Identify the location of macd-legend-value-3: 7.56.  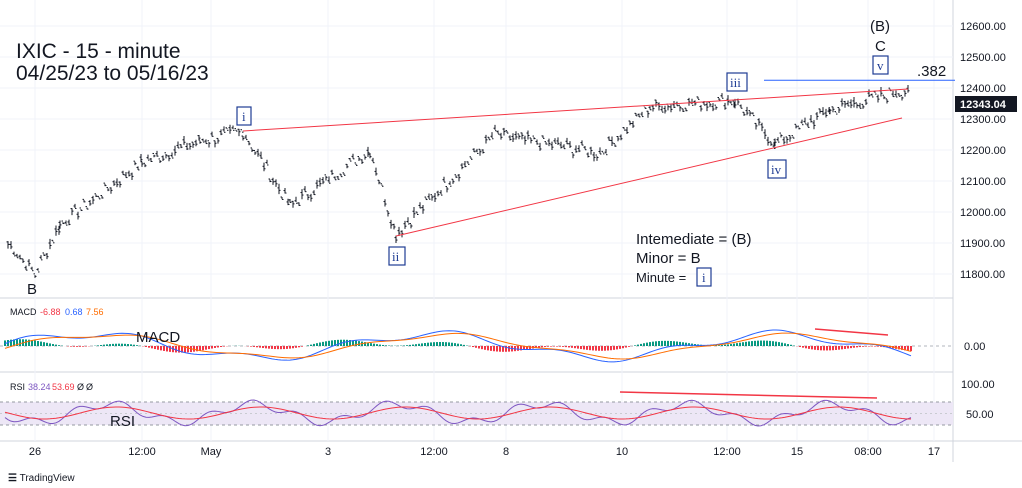
(95, 312).